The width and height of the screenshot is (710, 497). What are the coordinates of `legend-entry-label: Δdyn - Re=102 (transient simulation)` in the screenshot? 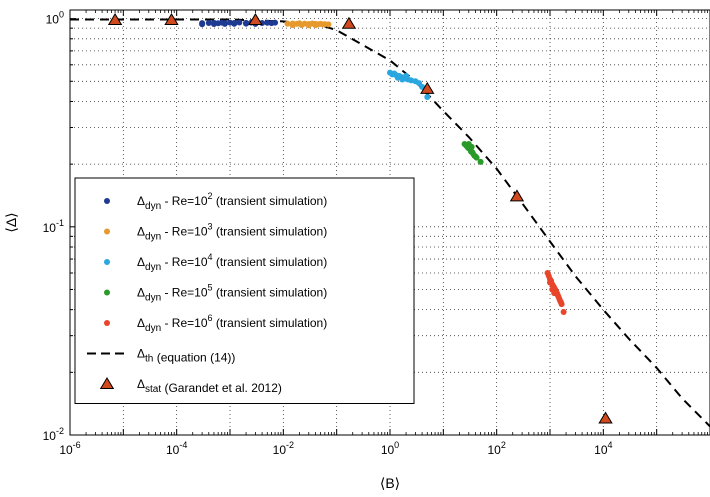 It's located at (232, 201).